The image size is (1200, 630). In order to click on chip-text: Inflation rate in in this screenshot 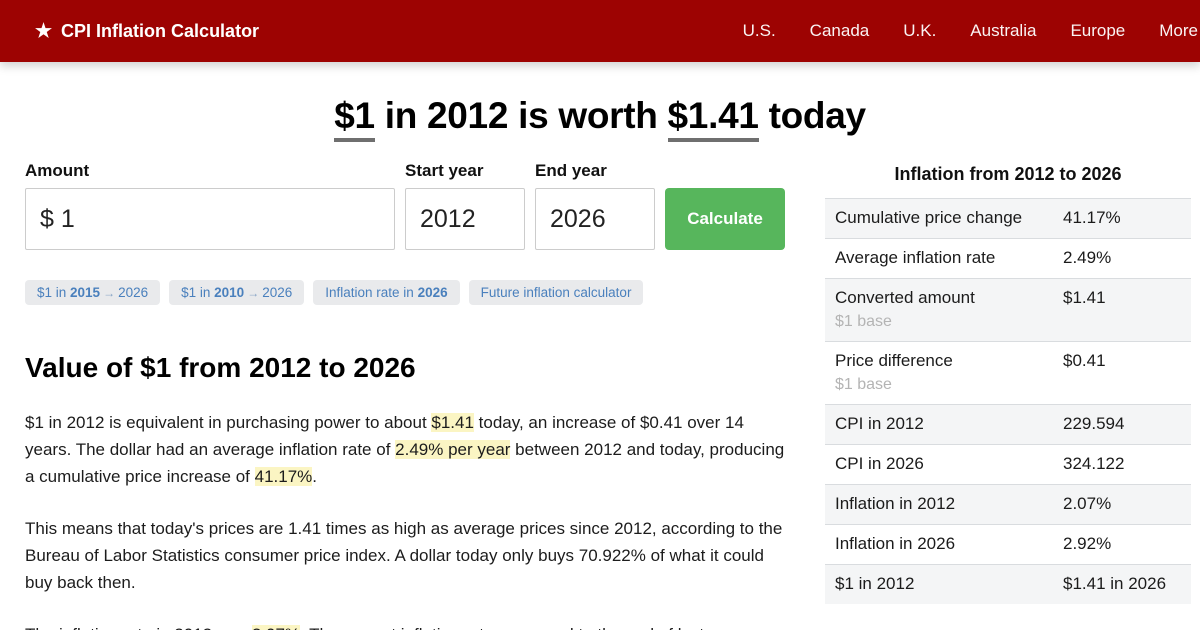, I will do `click(371, 292)`.